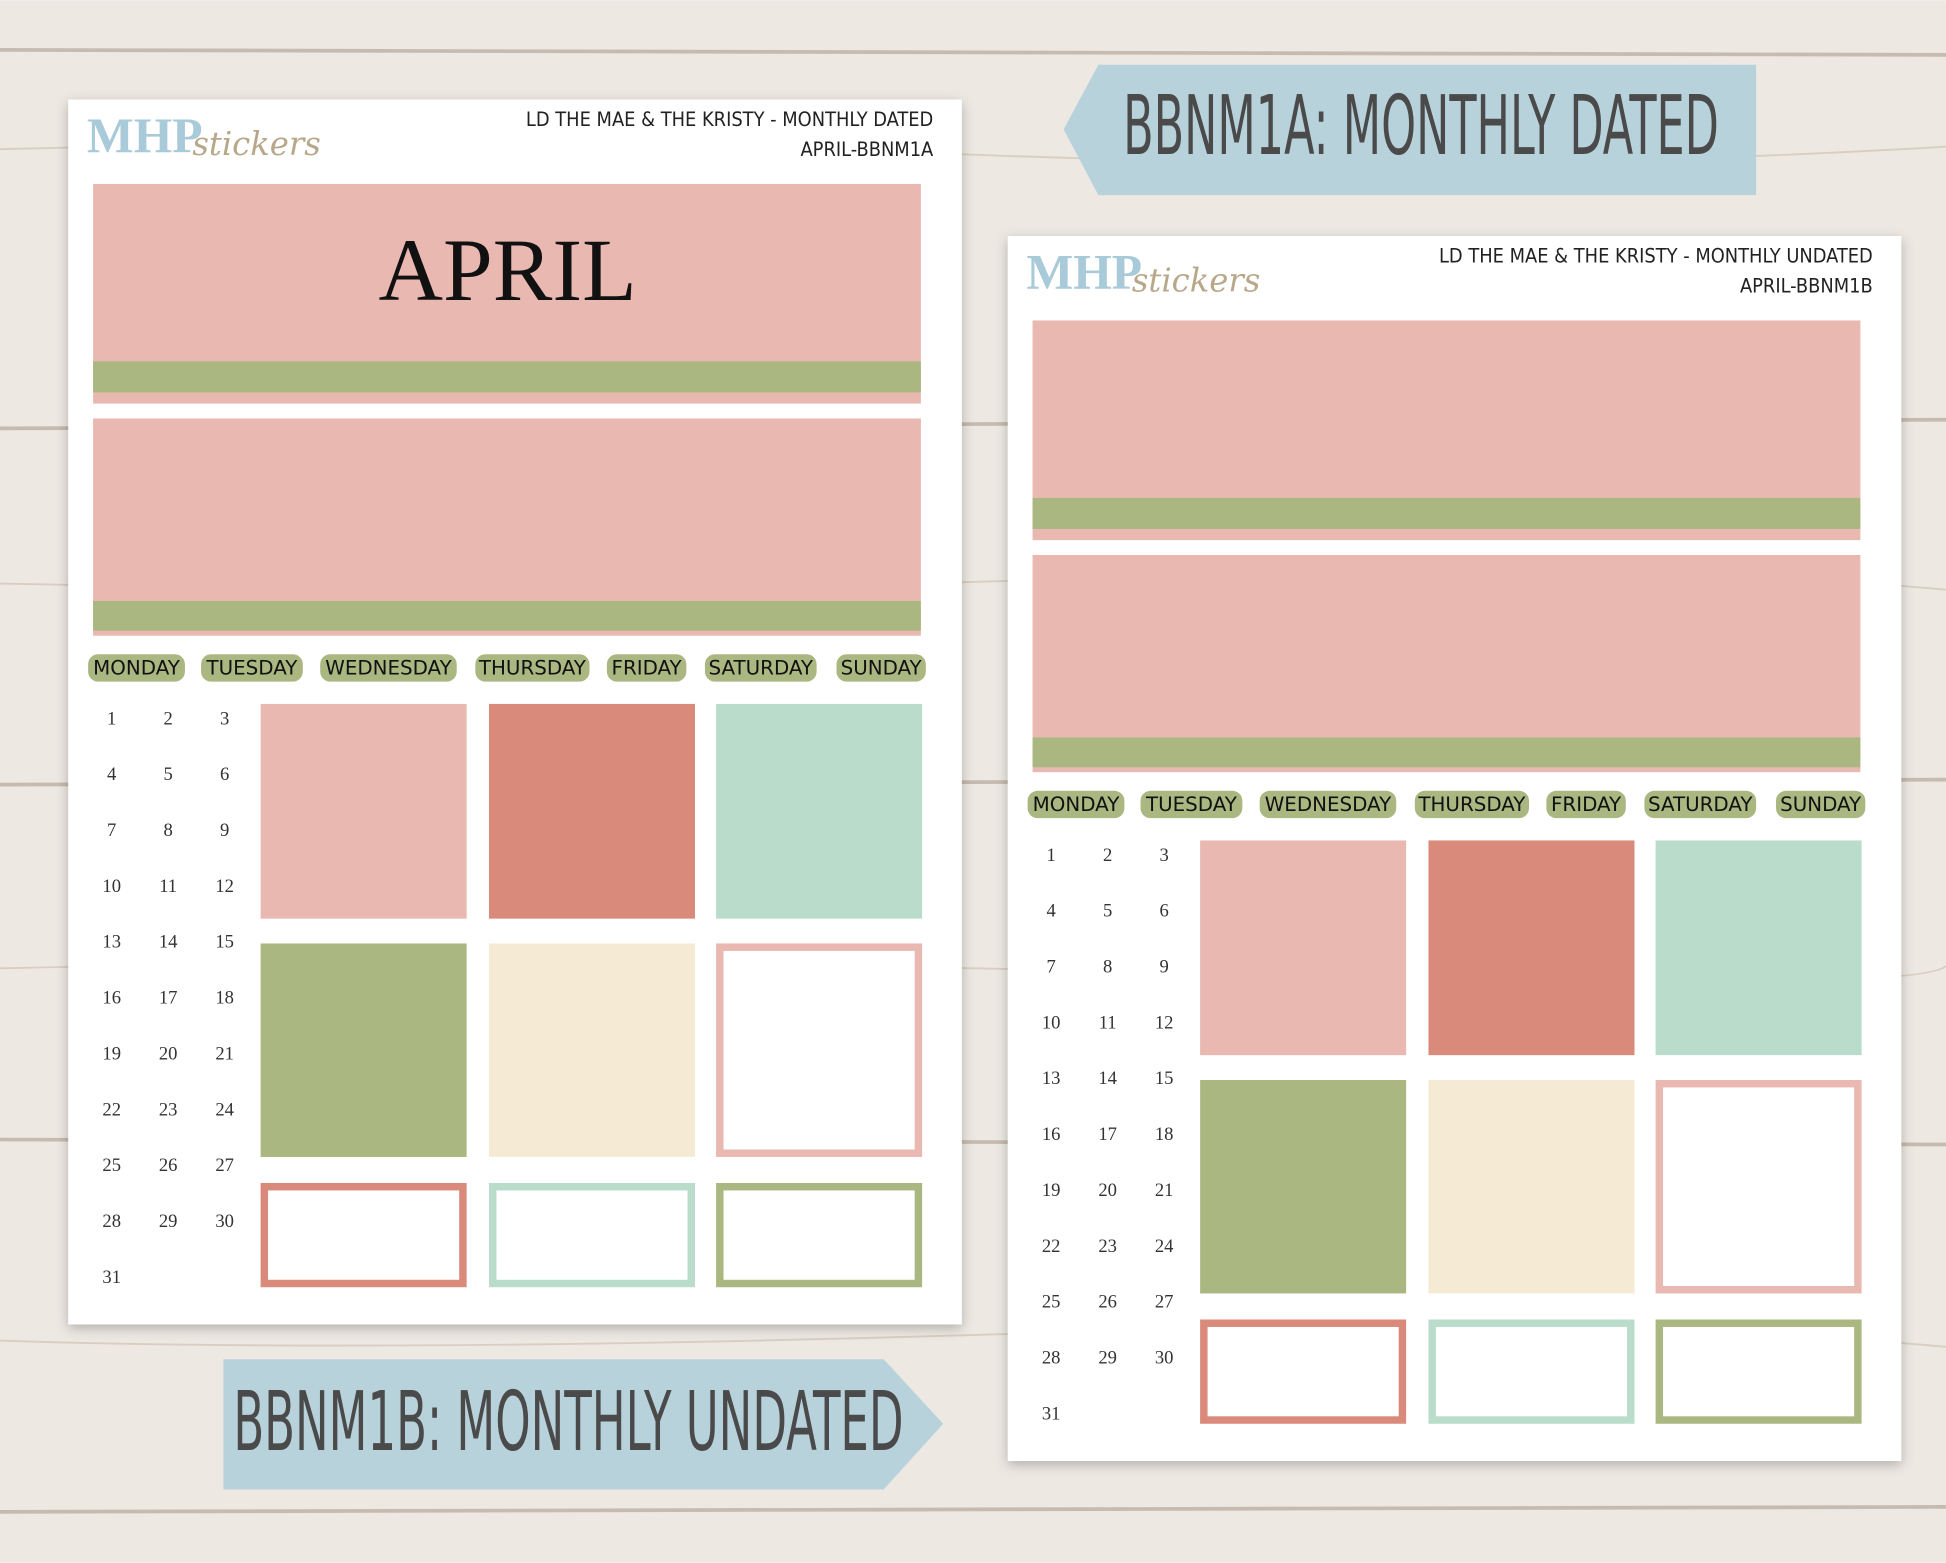 The height and width of the screenshot is (1563, 1946). I want to click on date-number: 17, so click(168, 998).